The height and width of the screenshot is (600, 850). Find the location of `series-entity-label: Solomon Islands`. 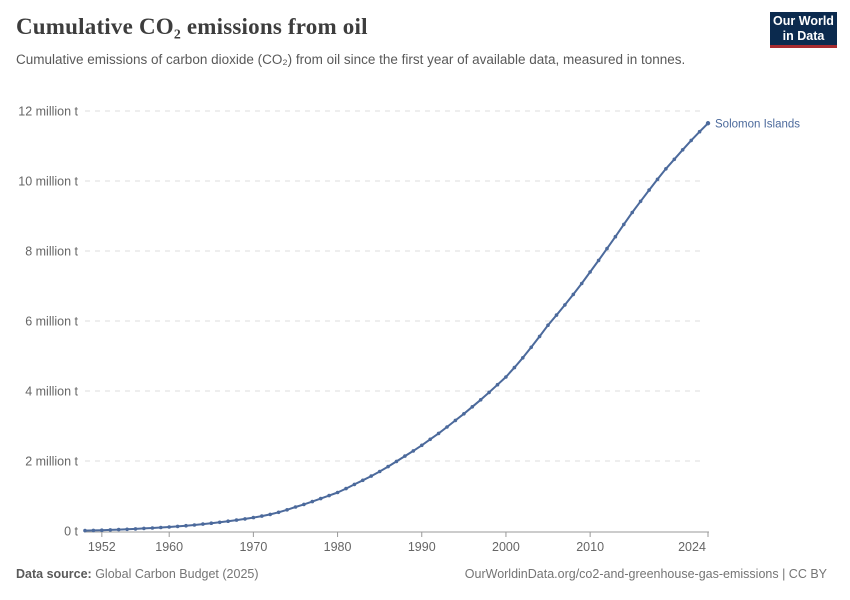

series-entity-label: Solomon Islands is located at coordinates (757, 124).